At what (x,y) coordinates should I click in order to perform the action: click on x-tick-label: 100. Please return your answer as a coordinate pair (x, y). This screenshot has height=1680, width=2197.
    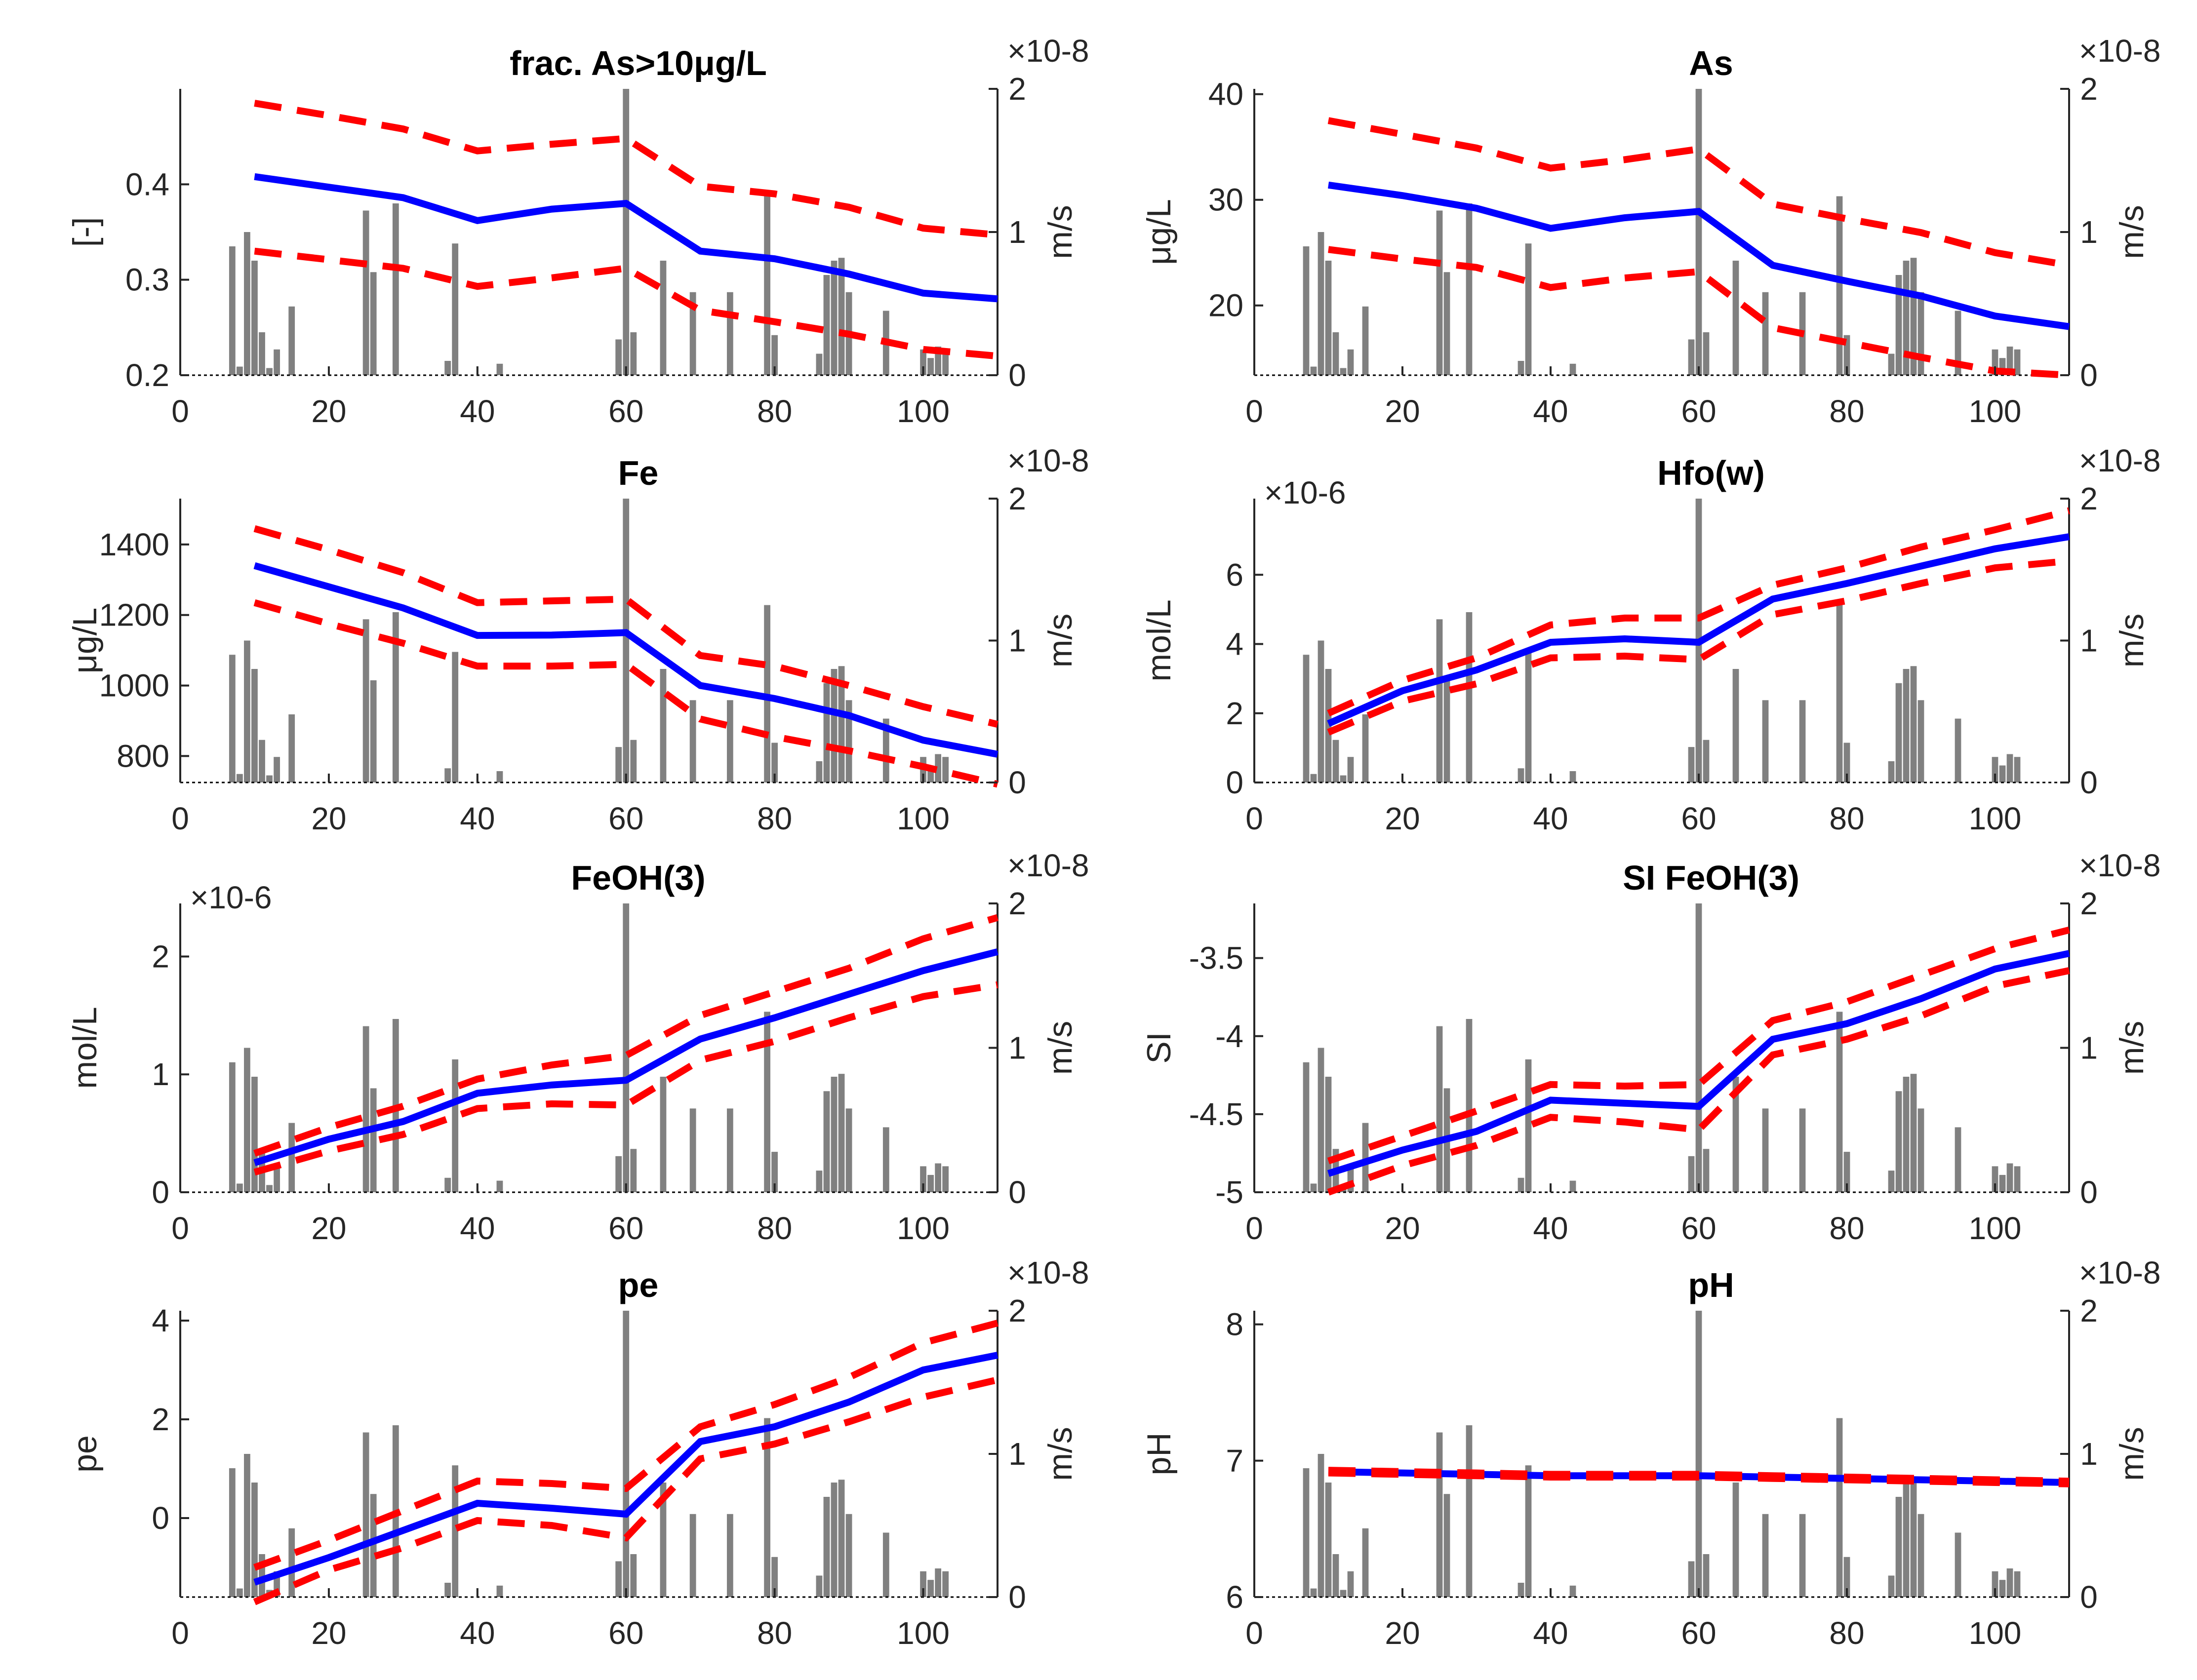
    Looking at the image, I should click on (923, 411).